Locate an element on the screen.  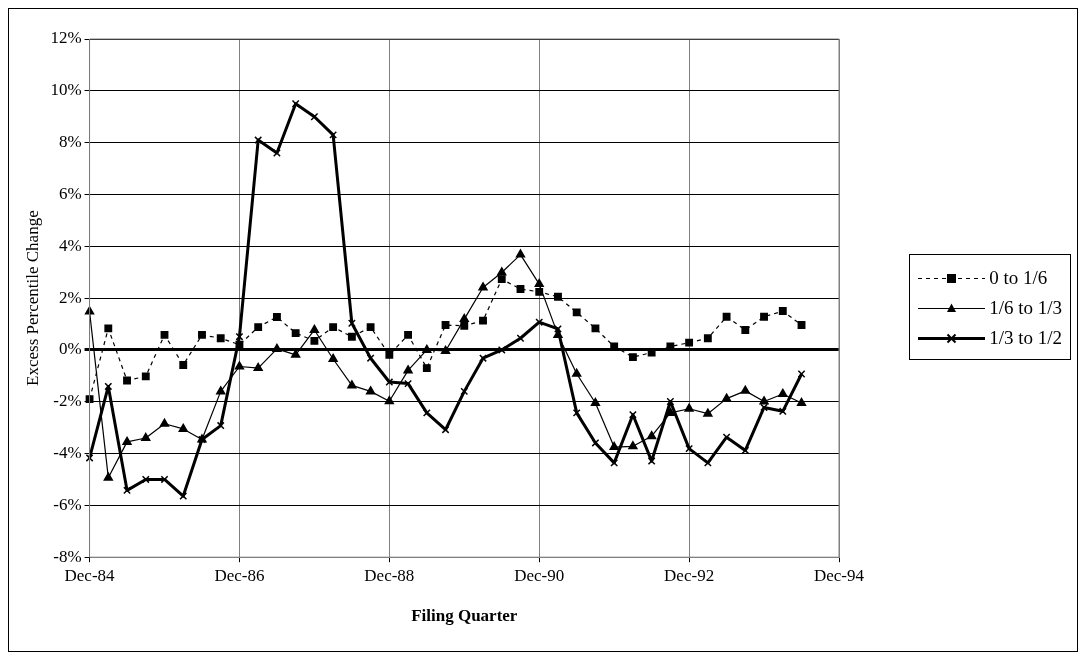
y-tick-label: 2% is located at coordinates (70, 297).